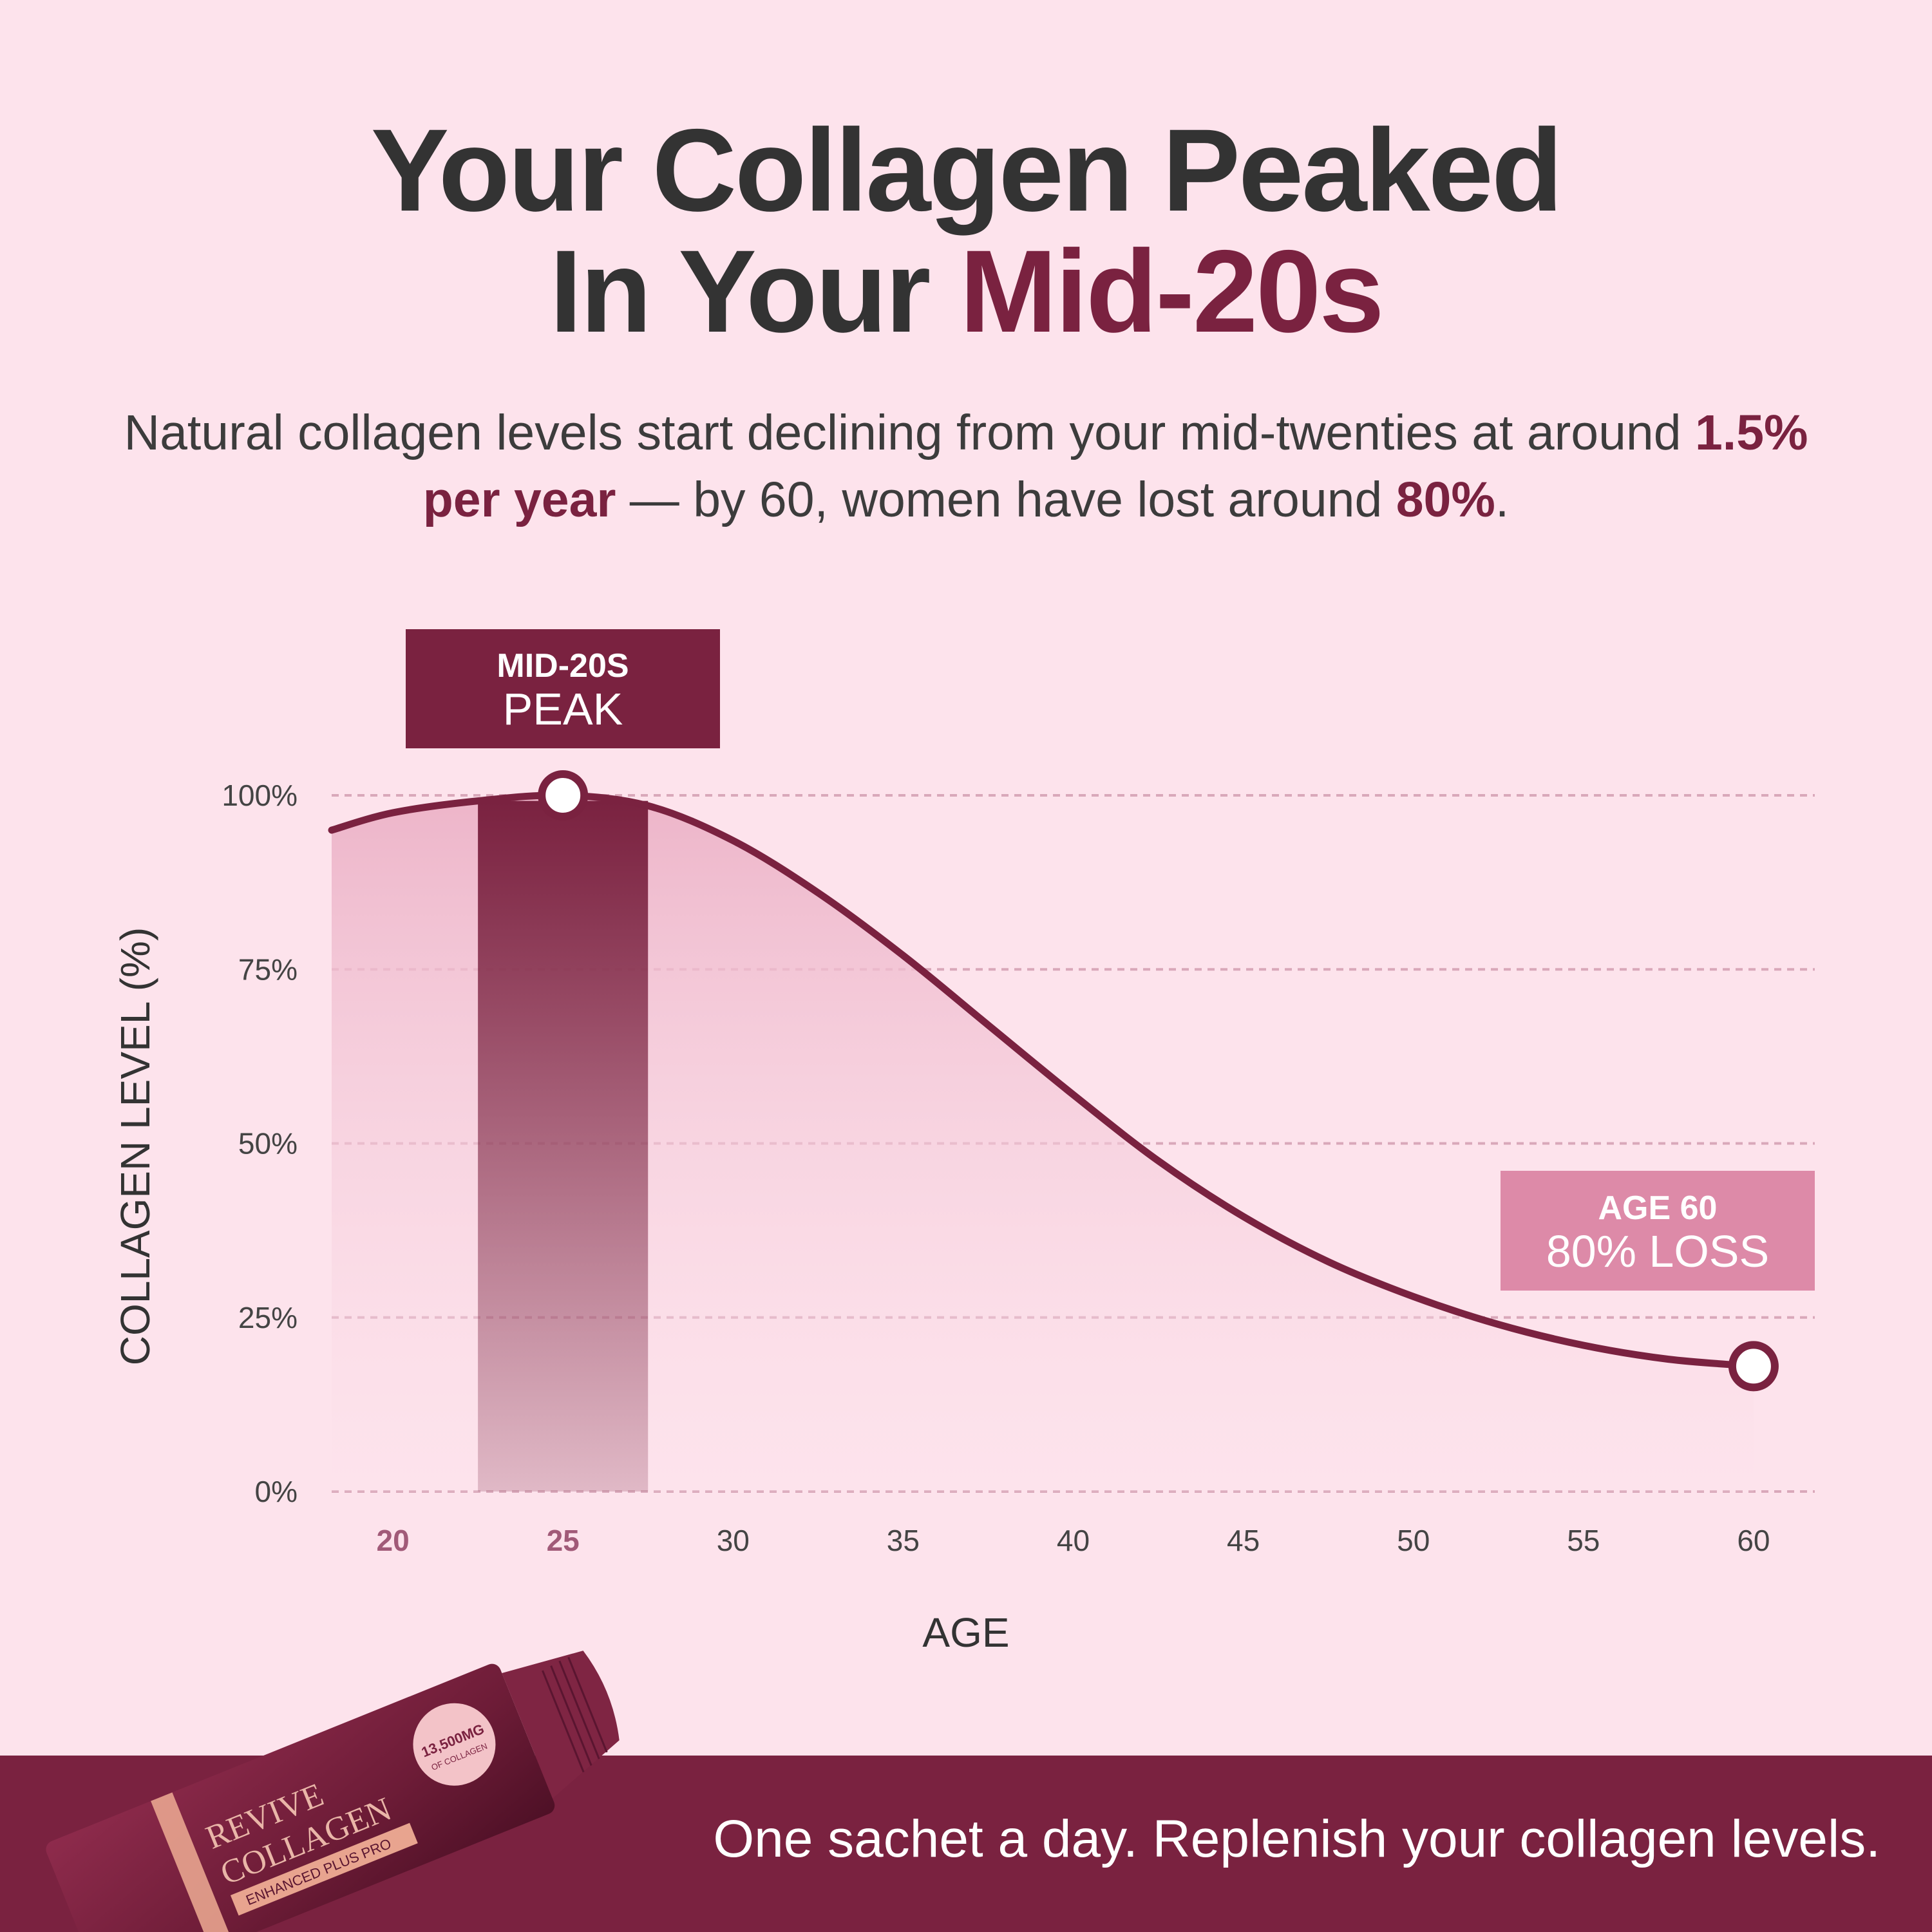 The width and height of the screenshot is (1932, 1932). I want to click on sachet-stripe, so click(192, 1862).